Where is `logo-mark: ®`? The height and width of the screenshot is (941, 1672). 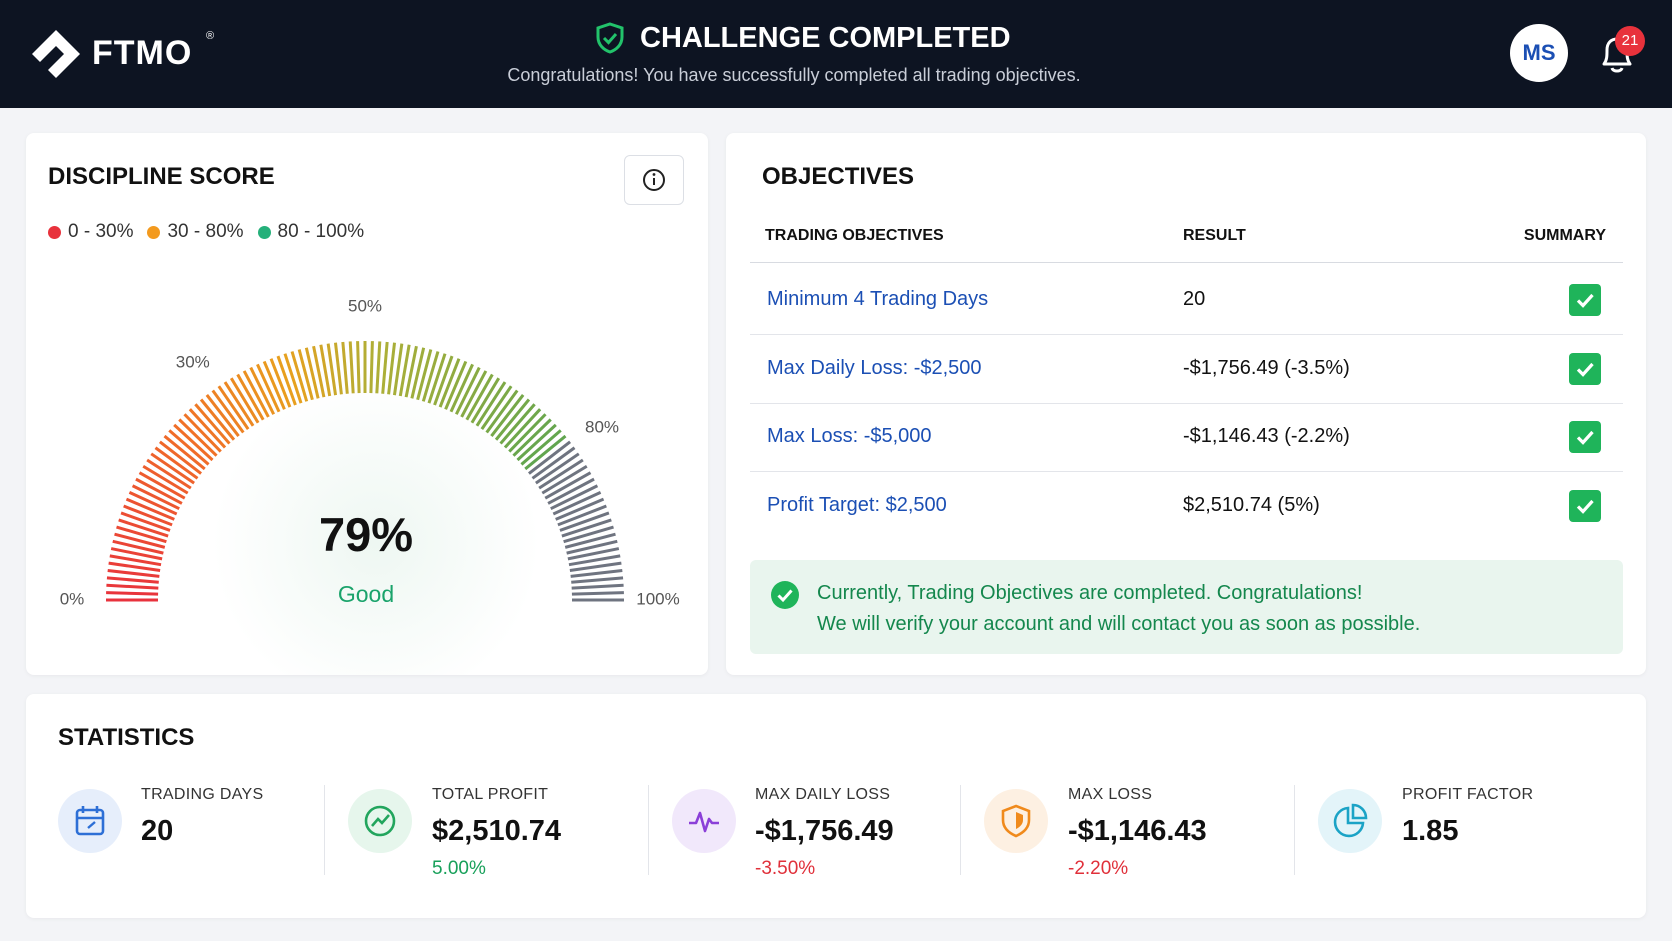
logo-mark: ® is located at coordinates (210, 36).